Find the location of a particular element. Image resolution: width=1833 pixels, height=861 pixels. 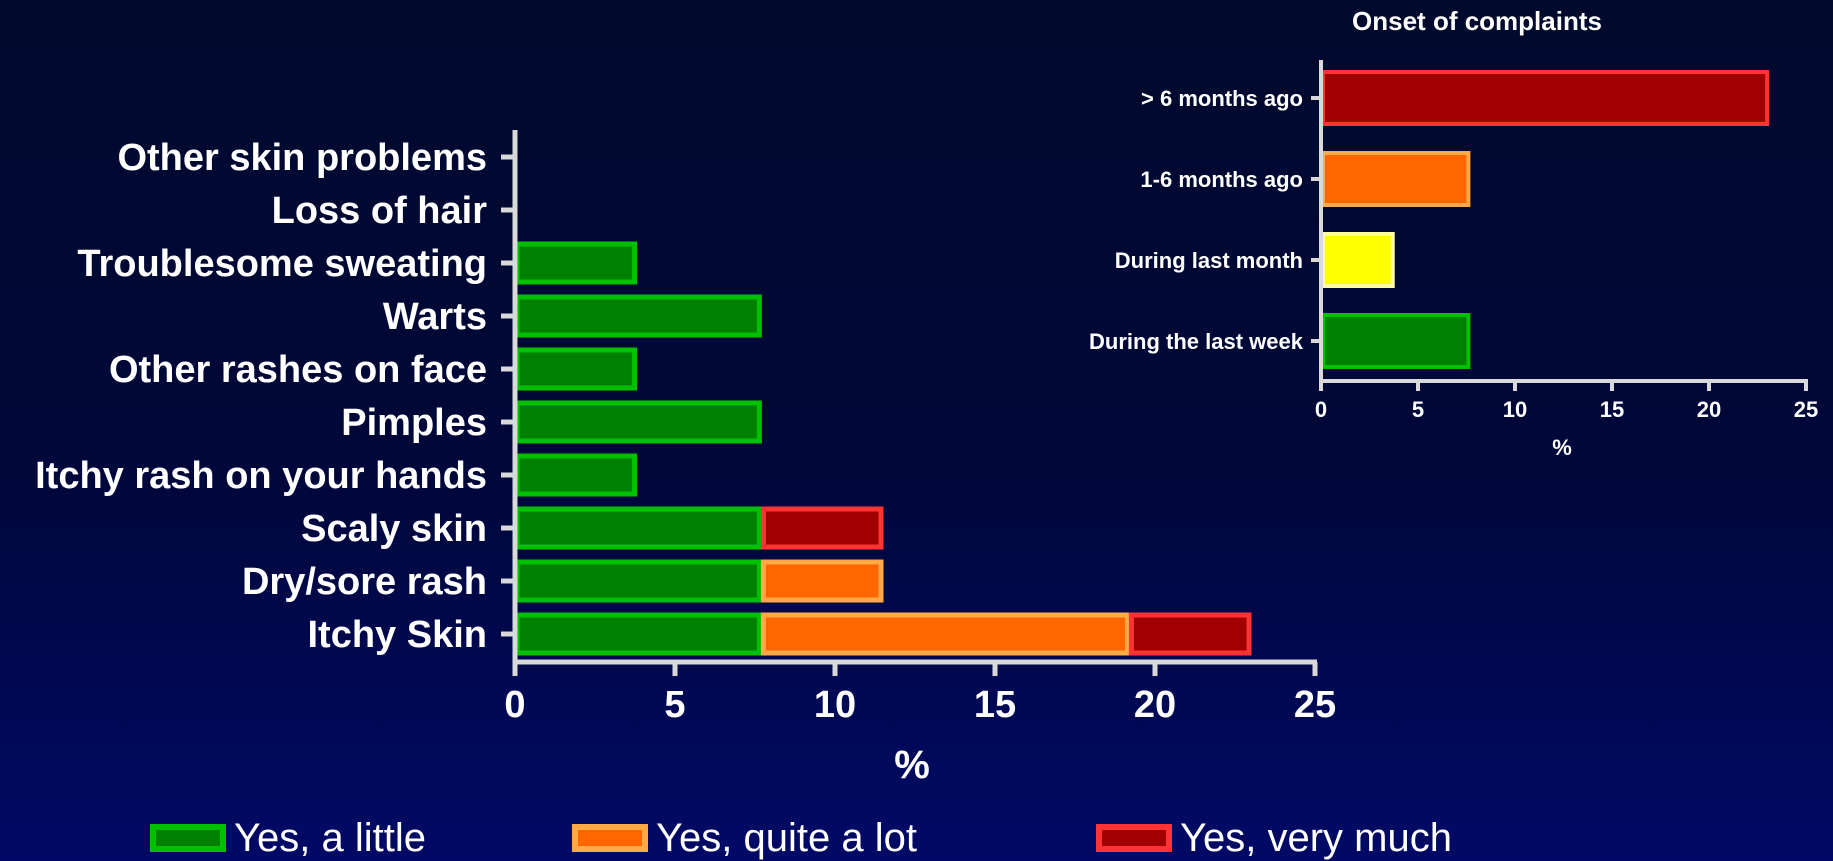

category-label: Troublesome sweating is located at coordinates (282, 264).